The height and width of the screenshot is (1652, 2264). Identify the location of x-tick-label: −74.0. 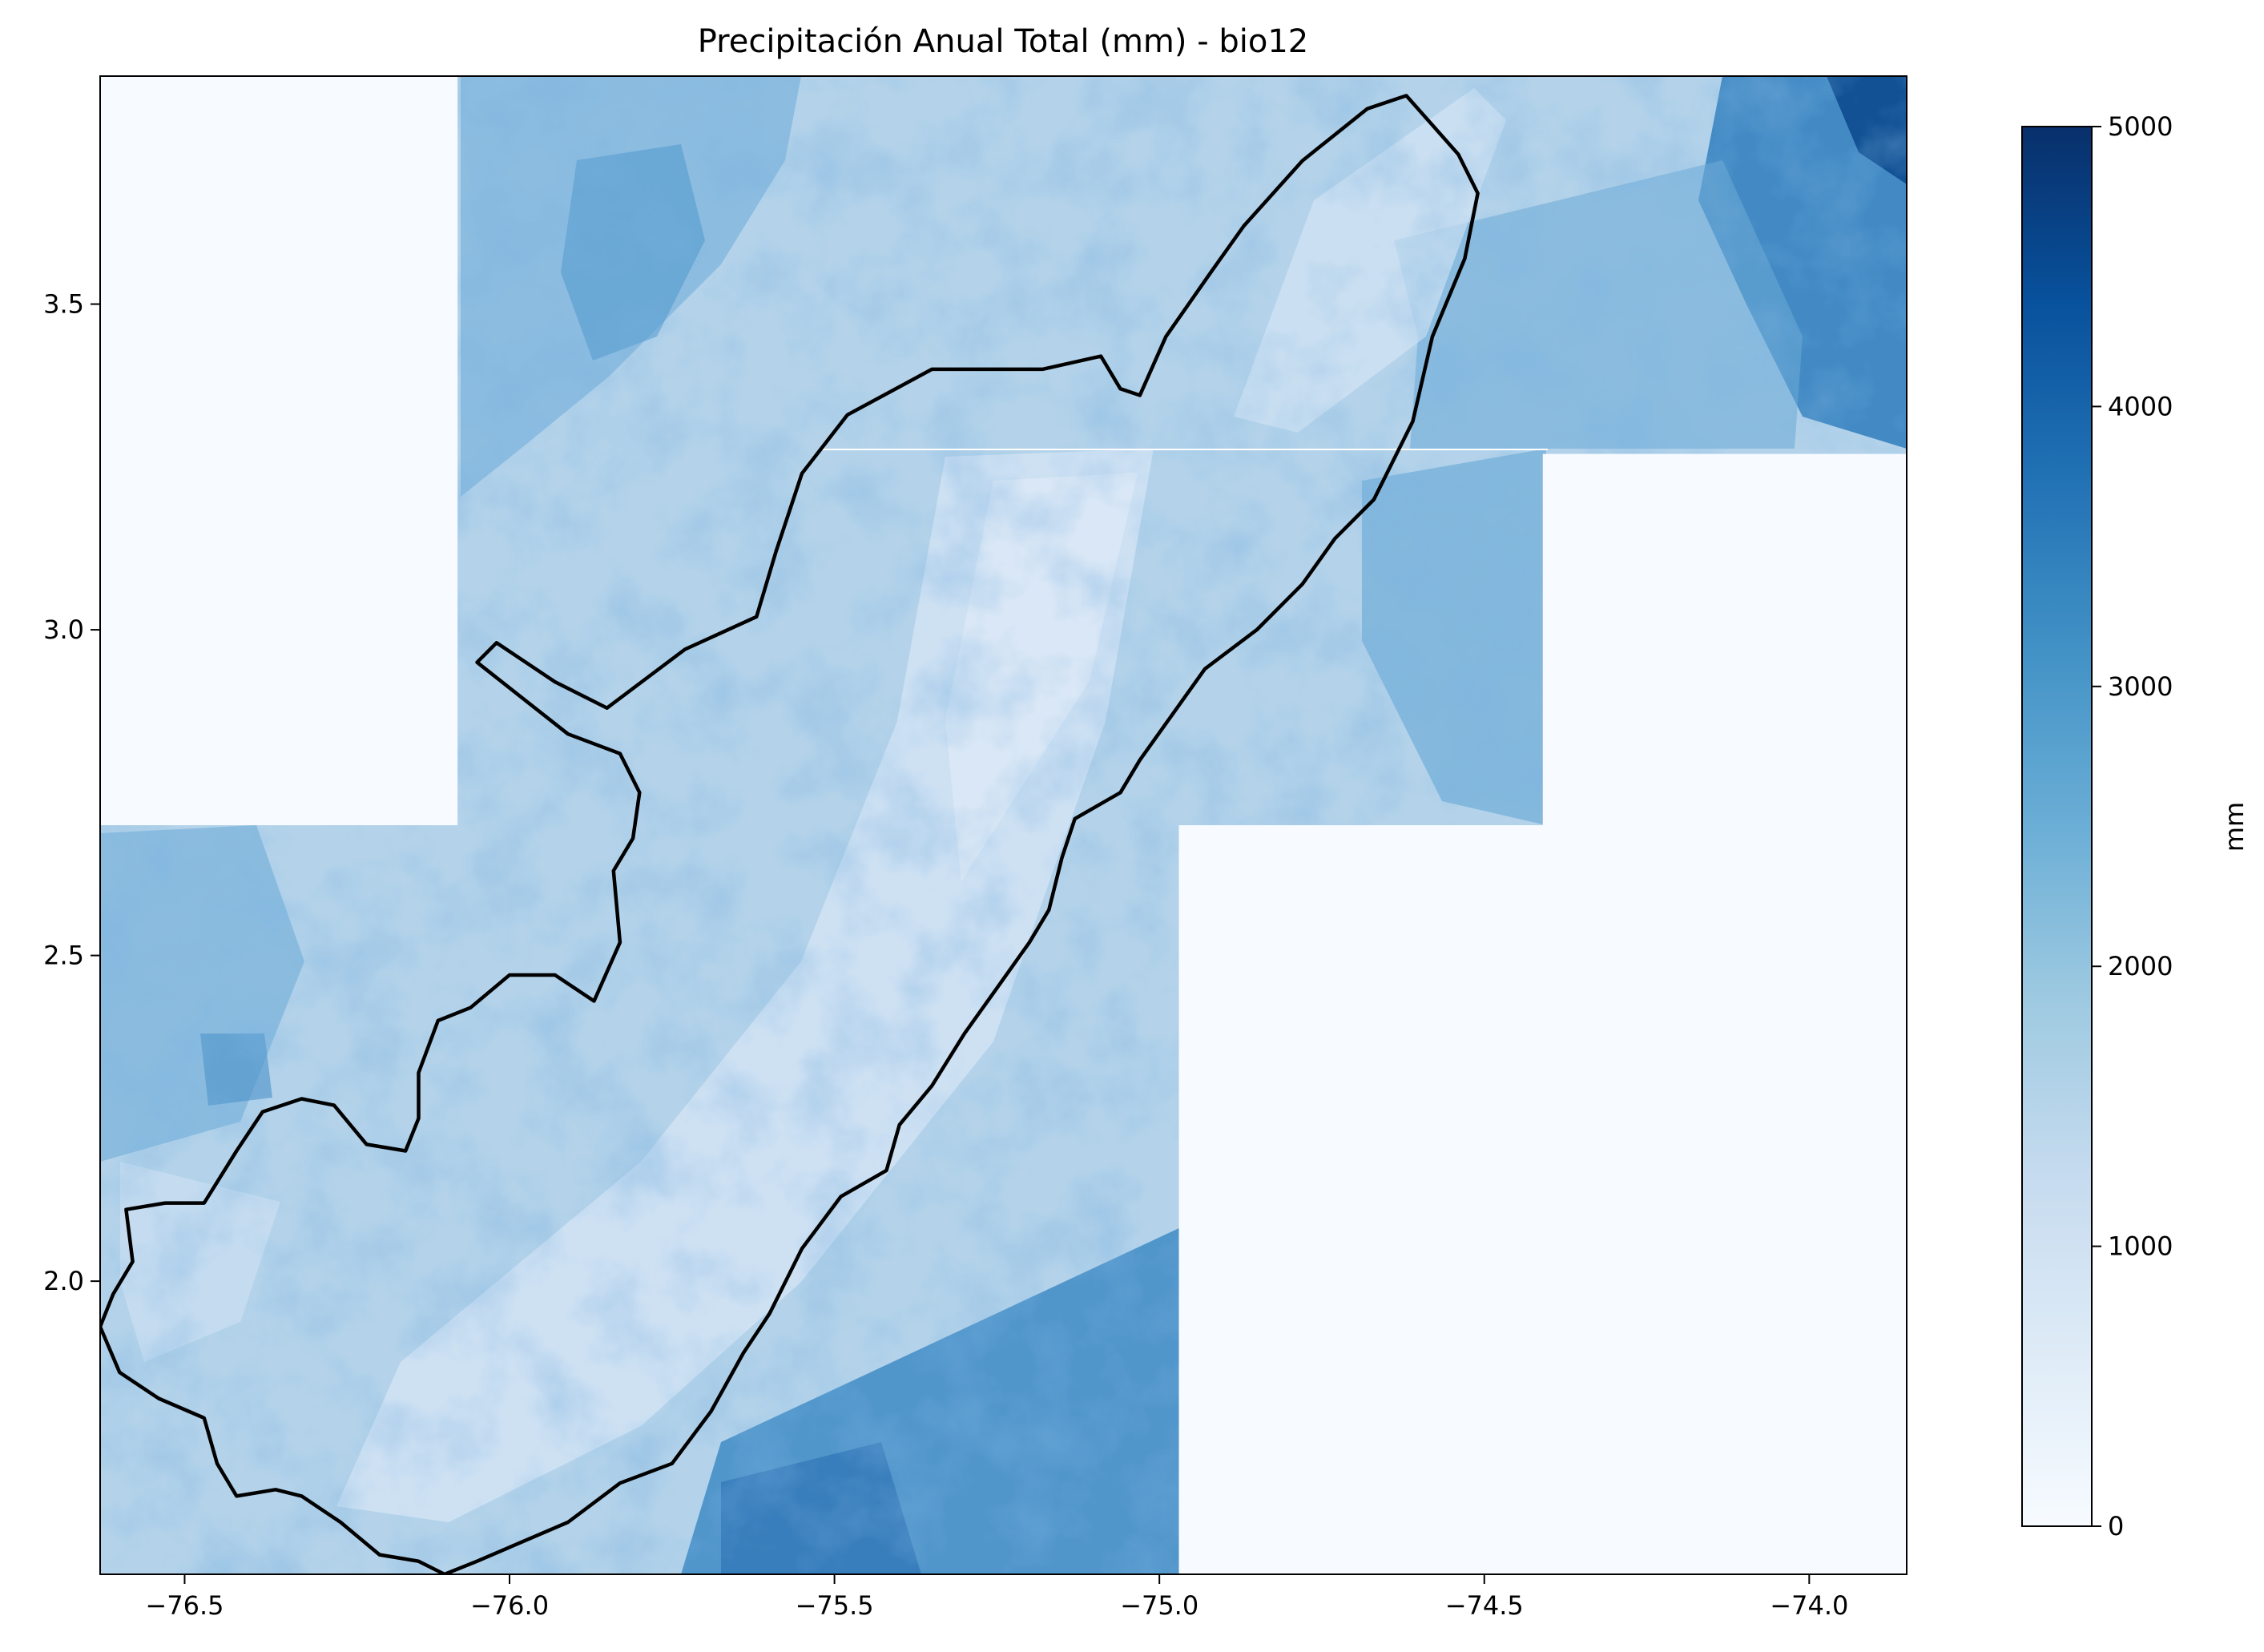
(1809, 1605).